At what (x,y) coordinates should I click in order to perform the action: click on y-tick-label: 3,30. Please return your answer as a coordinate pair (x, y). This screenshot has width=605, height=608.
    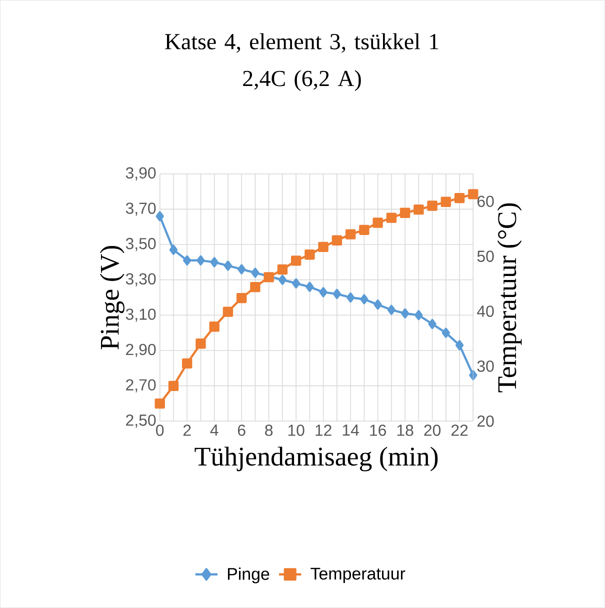
    Looking at the image, I should click on (141, 279).